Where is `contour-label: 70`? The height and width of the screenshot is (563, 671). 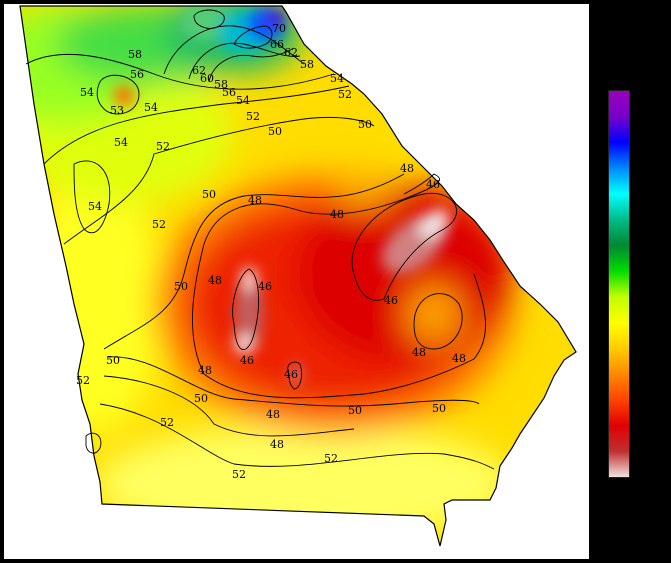 contour-label: 70 is located at coordinates (279, 28).